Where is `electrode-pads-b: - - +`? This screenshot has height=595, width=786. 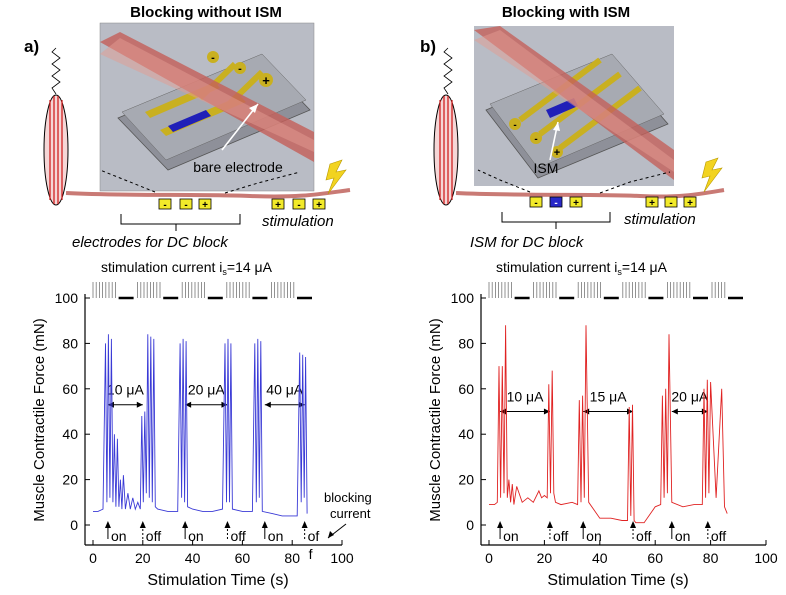
electrode-pads-b: - - + is located at coordinates (556, 202).